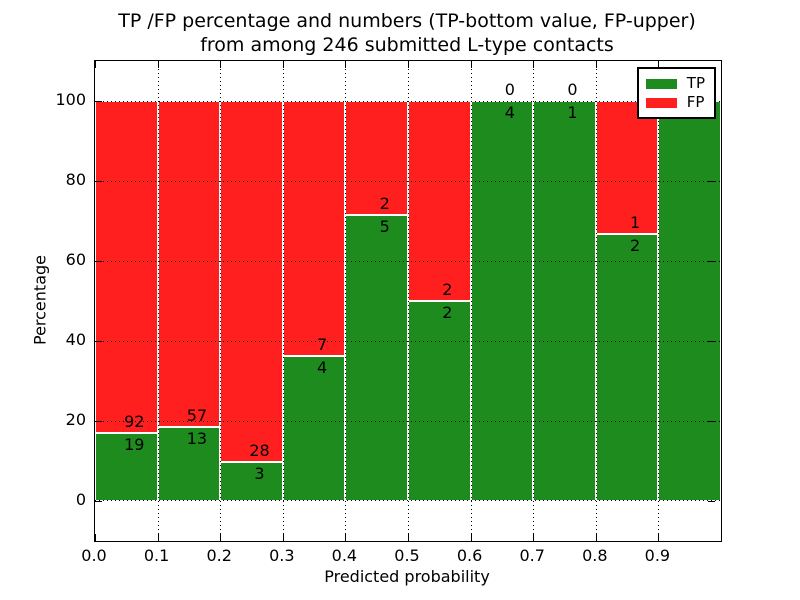 The width and height of the screenshot is (800, 600). I want to click on chart-title-line2: from among 246 submitted L-type contacts, so click(407, 45).